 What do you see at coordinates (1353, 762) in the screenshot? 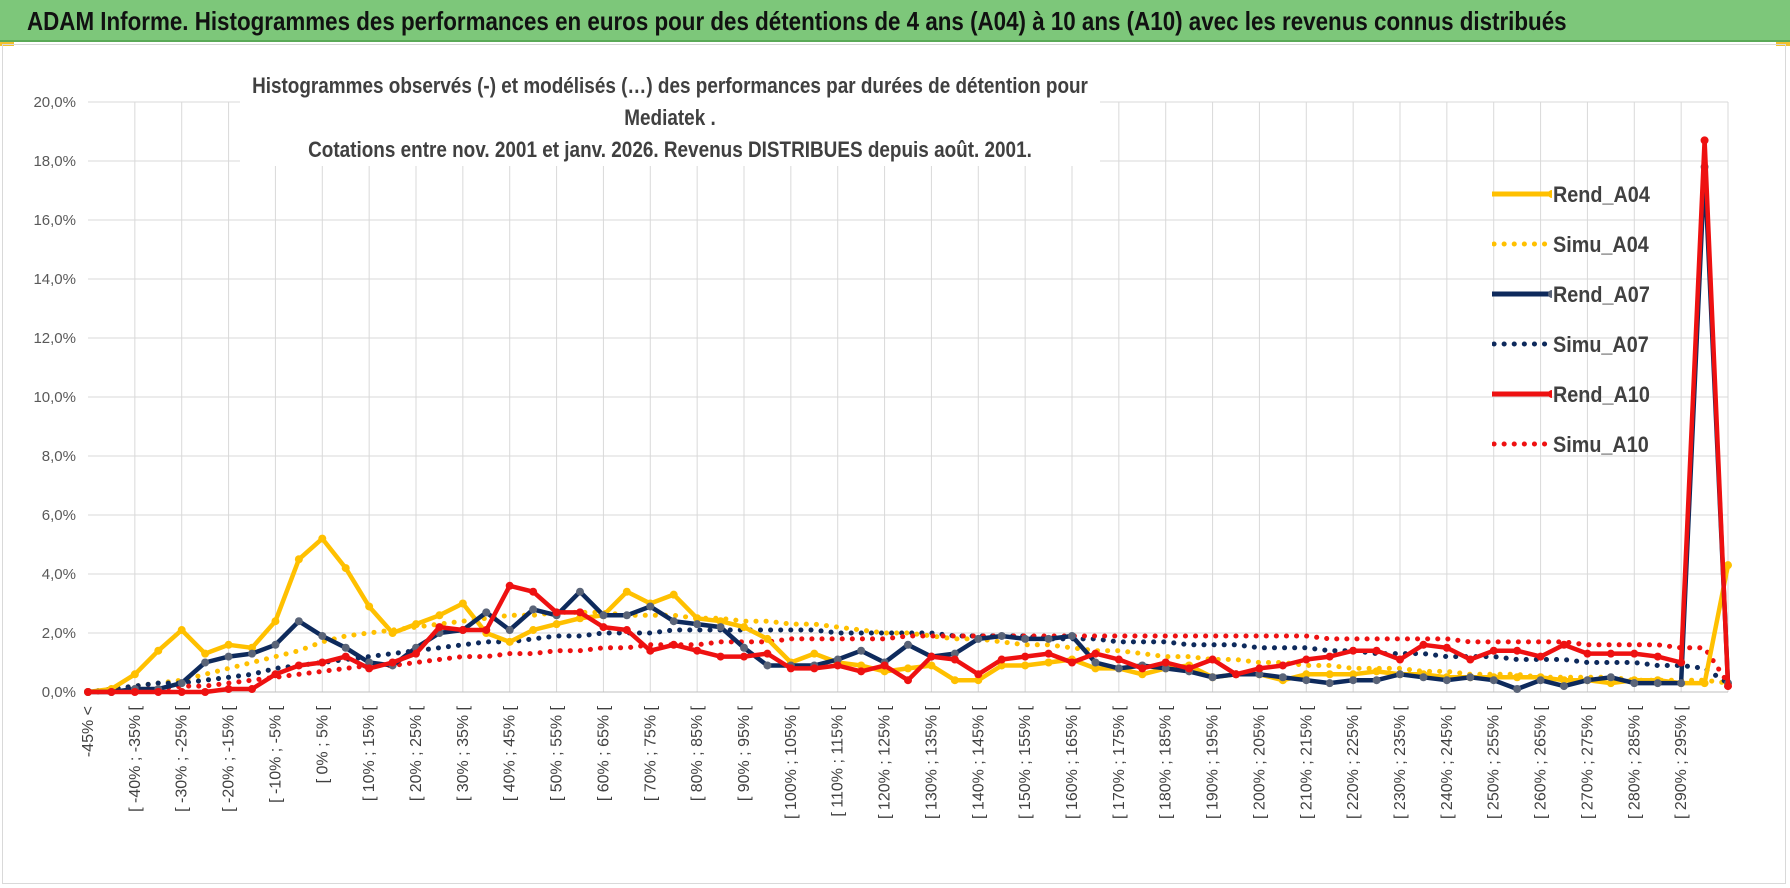
I see `x-tick-label: [ 220% ; 225% [` at bounding box center [1353, 762].